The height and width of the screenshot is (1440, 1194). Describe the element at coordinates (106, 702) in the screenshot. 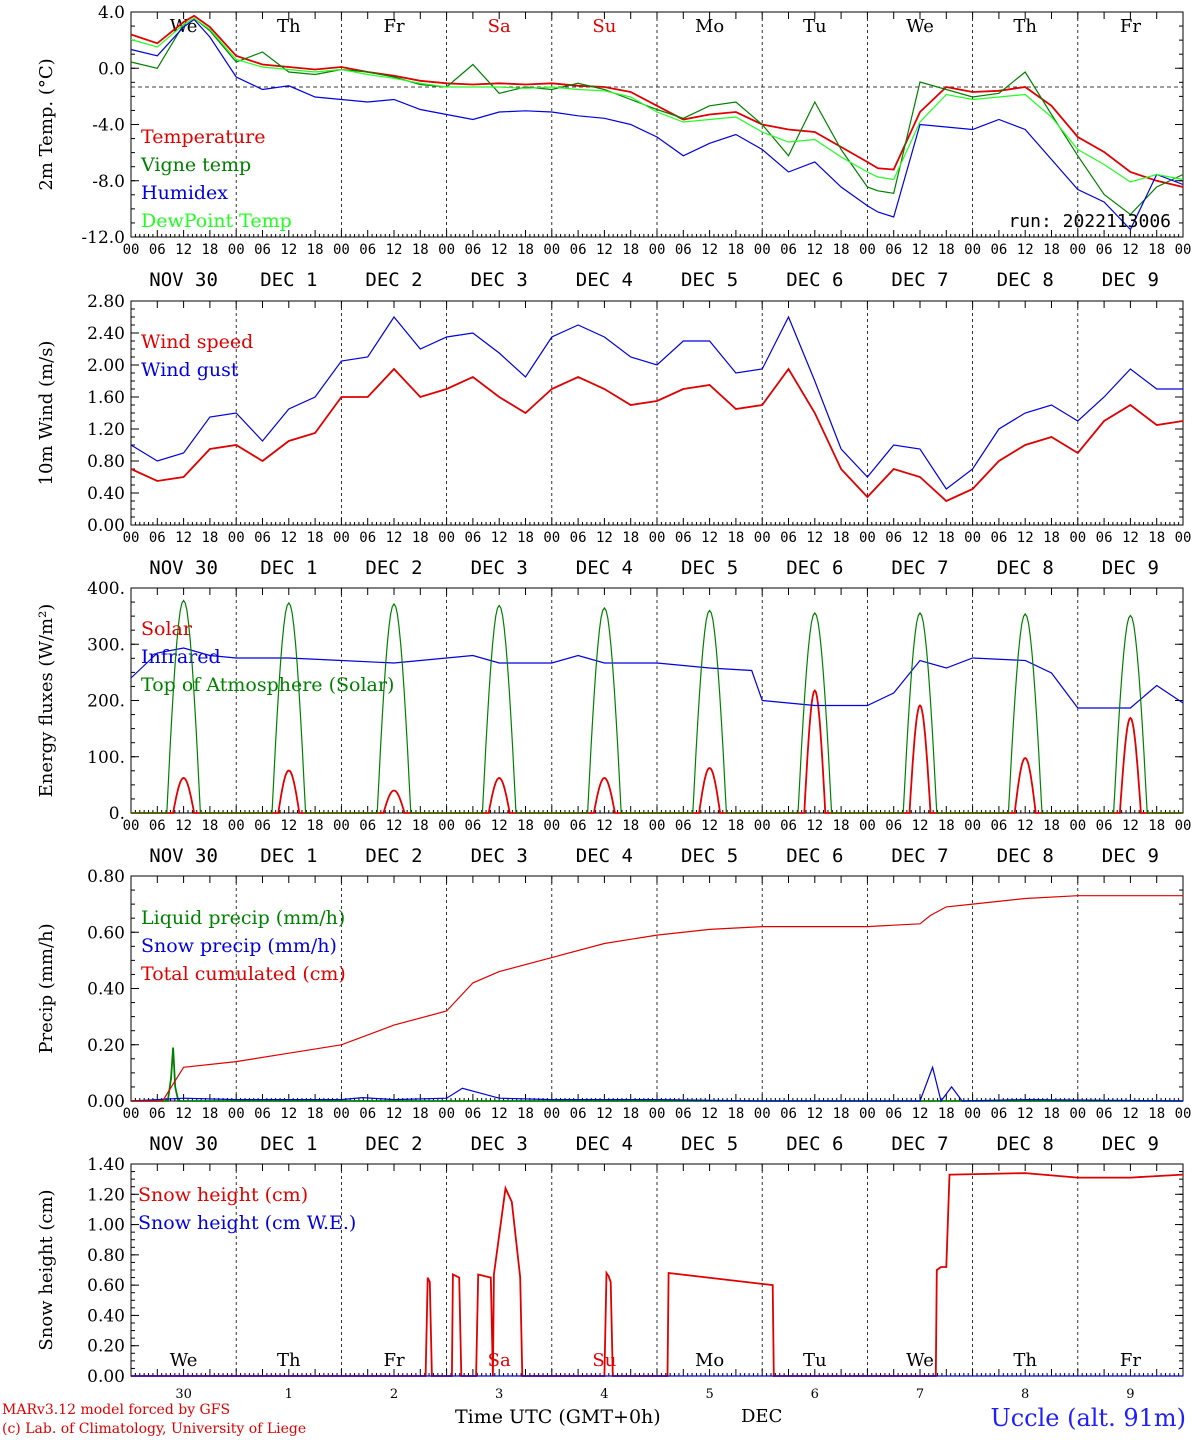

I see `y-tick-label: 200.` at that location.